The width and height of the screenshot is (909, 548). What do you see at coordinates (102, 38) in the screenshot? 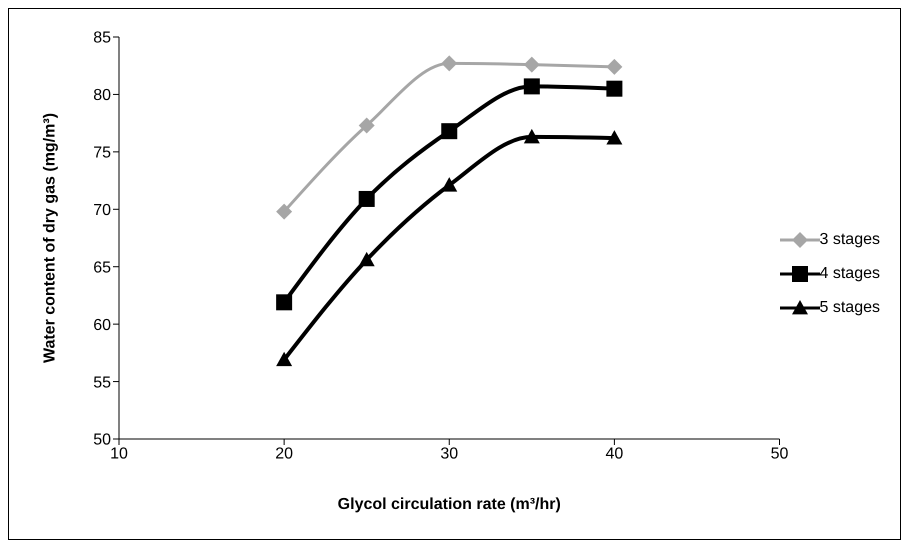
I see `y-tick-label: 85` at bounding box center [102, 38].